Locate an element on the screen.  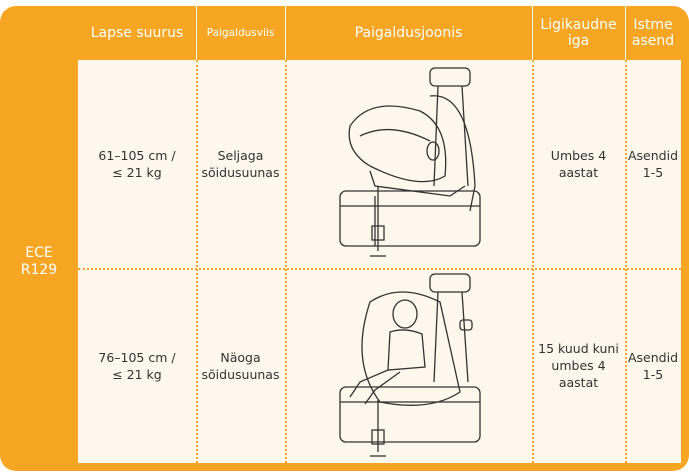
rear-facing-illustration is located at coordinates (410, 162).